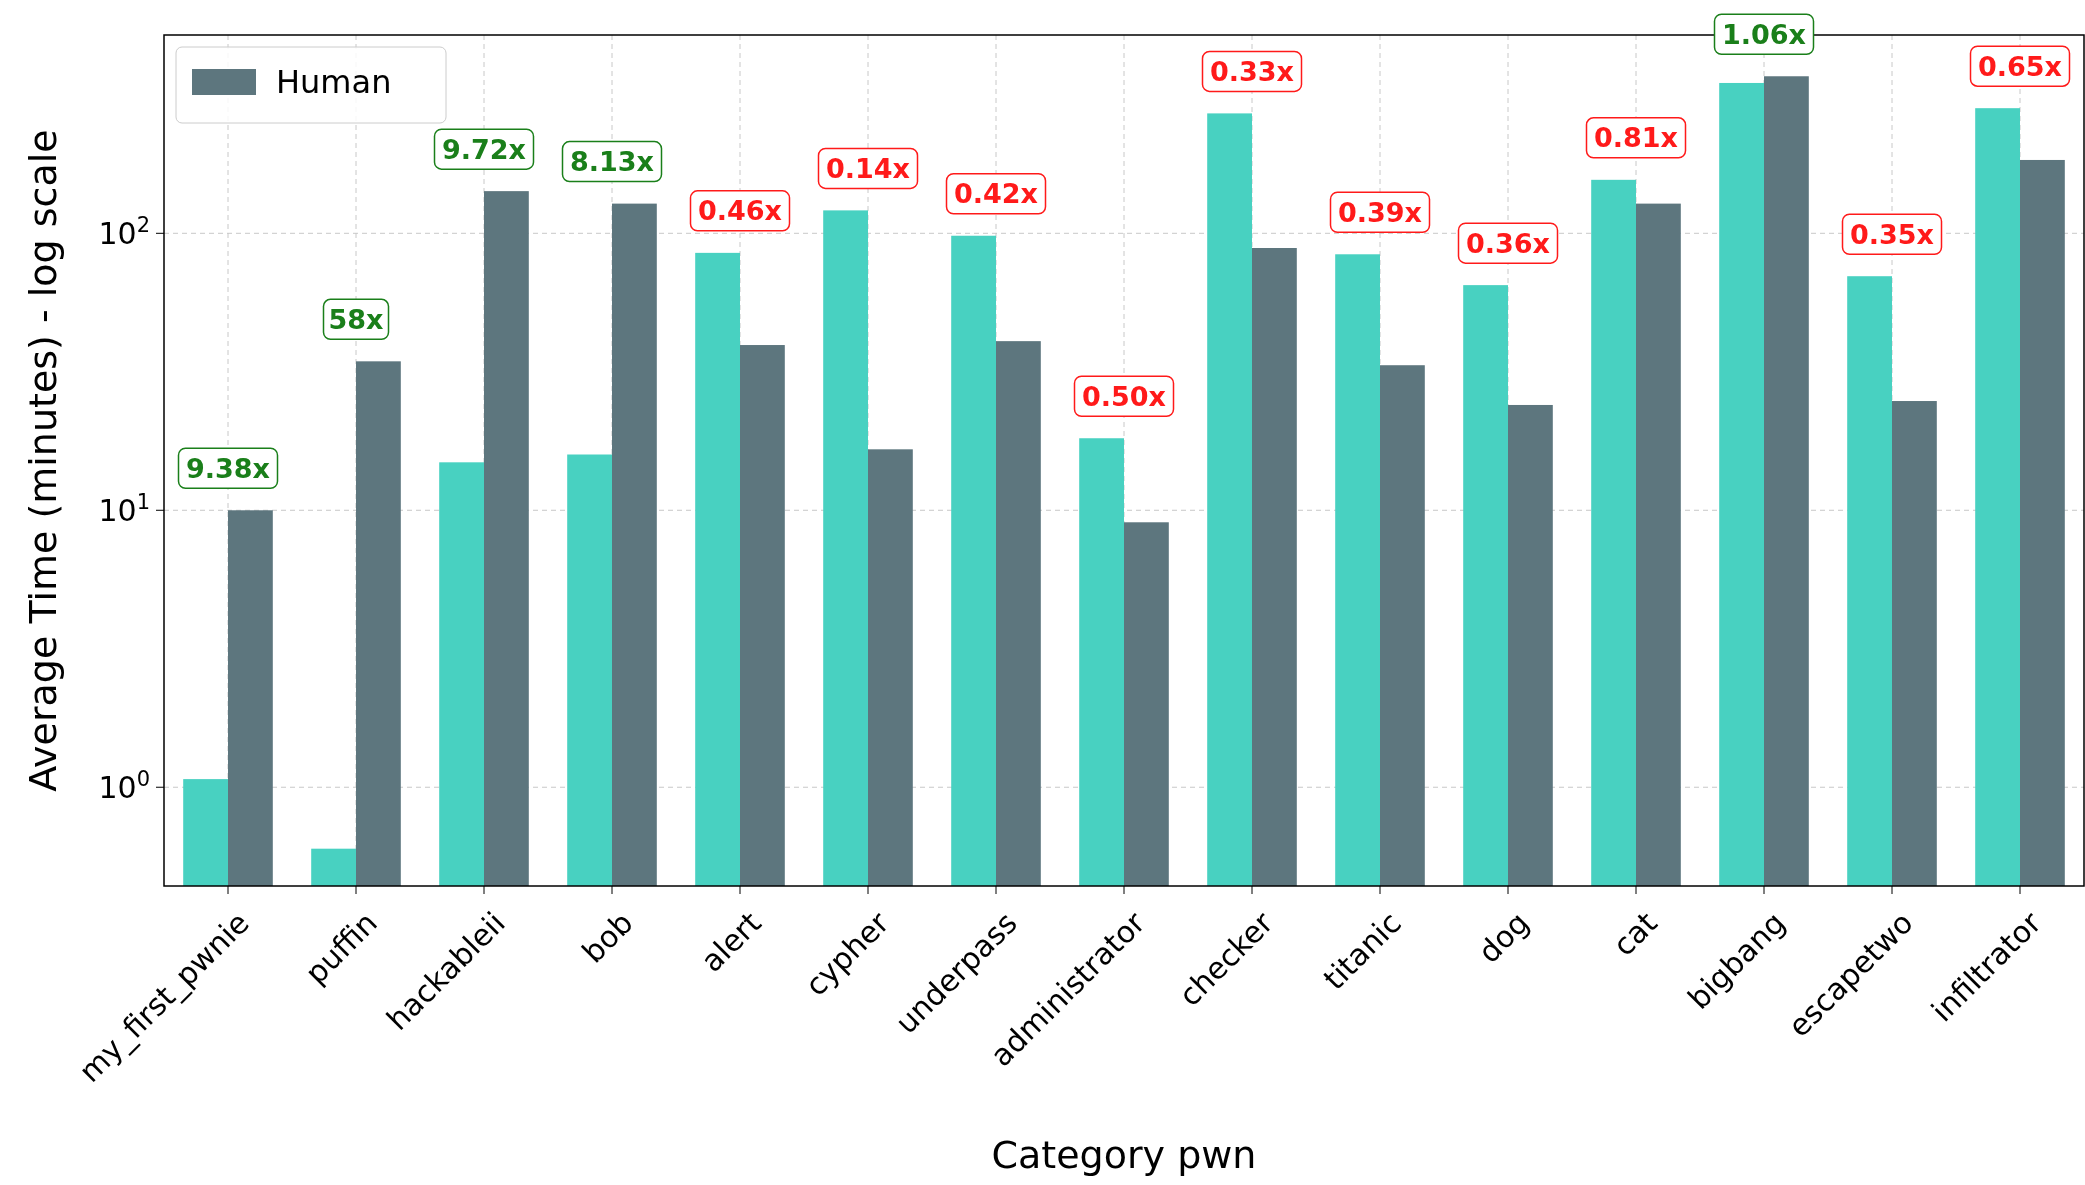 Image resolution: width=2085 pixels, height=1185 pixels. What do you see at coordinates (996, 194) in the screenshot?
I see `annotation: 0.42x` at bounding box center [996, 194].